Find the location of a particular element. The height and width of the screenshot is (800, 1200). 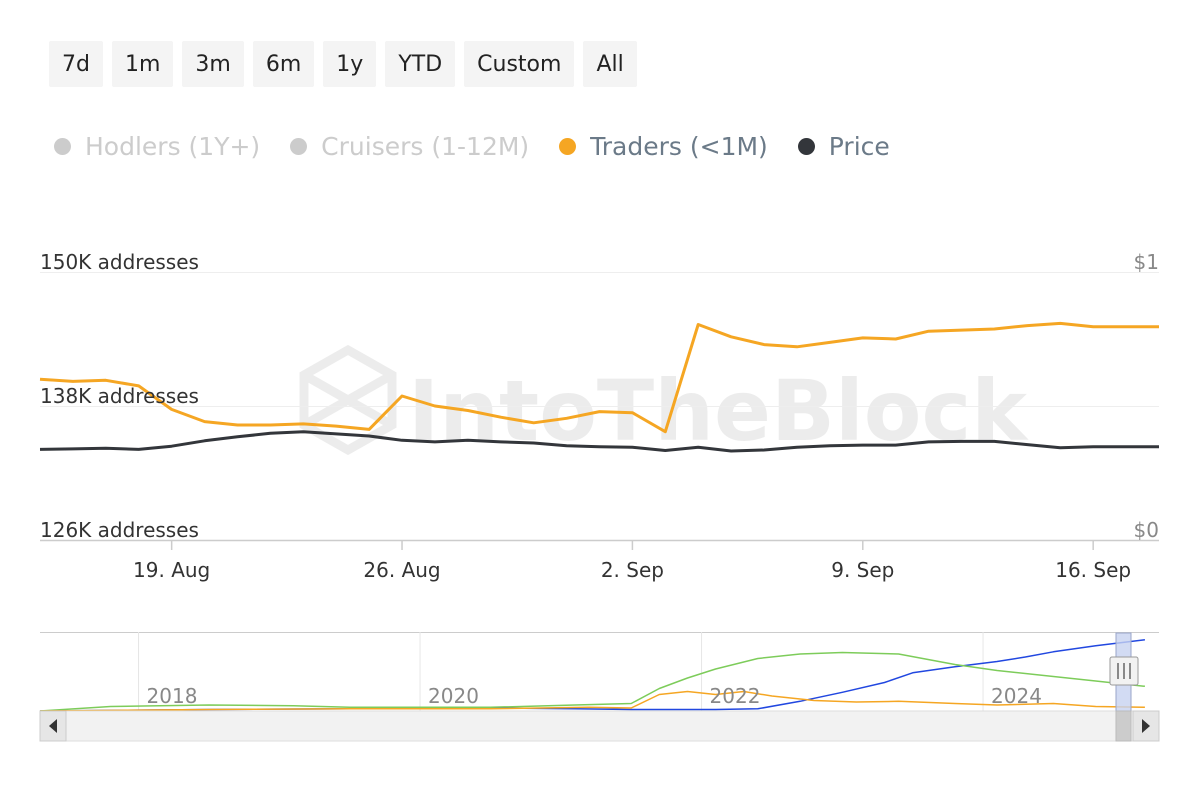

arrow-right-icon is located at coordinates (1146, 726).